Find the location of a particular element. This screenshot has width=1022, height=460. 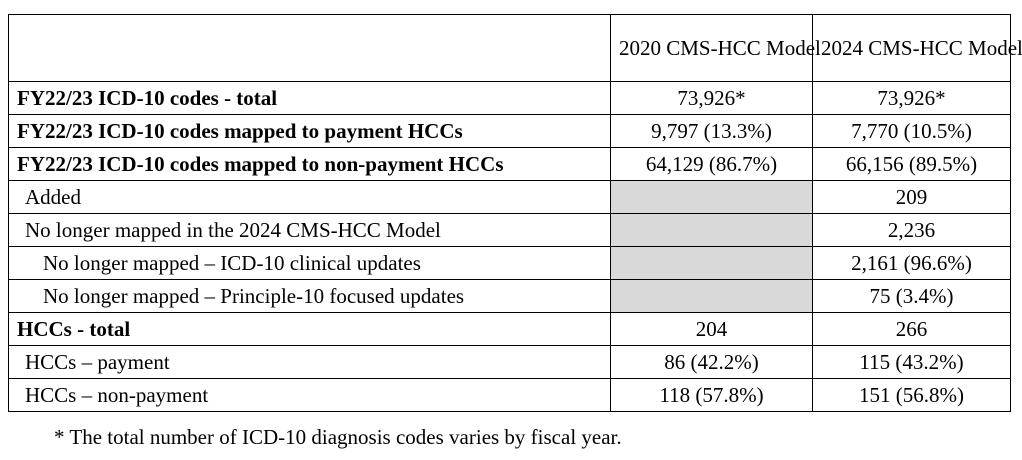

row: Added 209 is located at coordinates (509, 197).